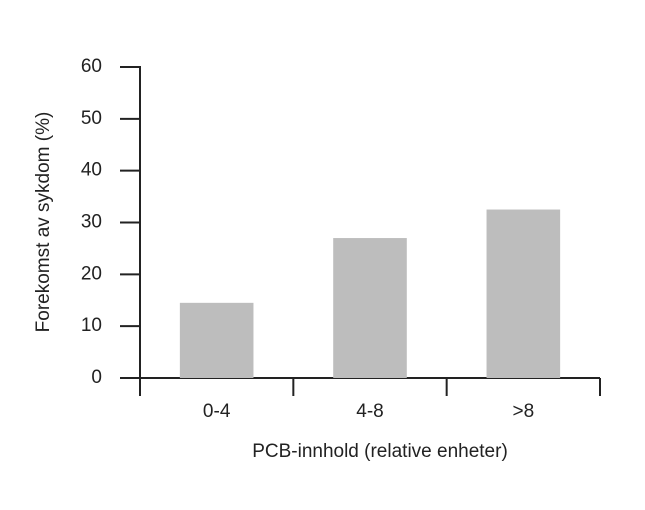 This screenshot has width=645, height=510. I want to click on x-tick-label: >8, so click(523, 411).